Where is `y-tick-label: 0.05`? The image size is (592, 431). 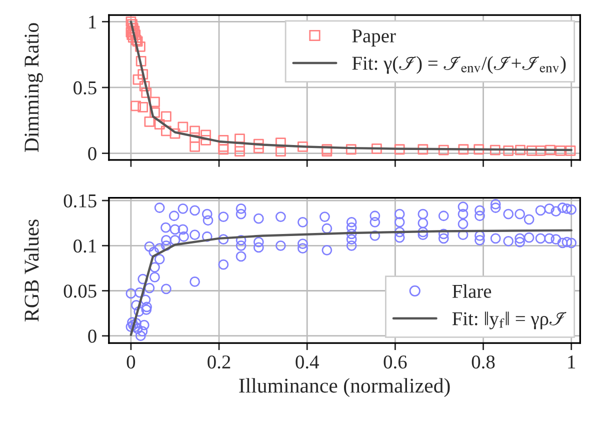 y-tick-label: 0.05 is located at coordinates (80, 291).